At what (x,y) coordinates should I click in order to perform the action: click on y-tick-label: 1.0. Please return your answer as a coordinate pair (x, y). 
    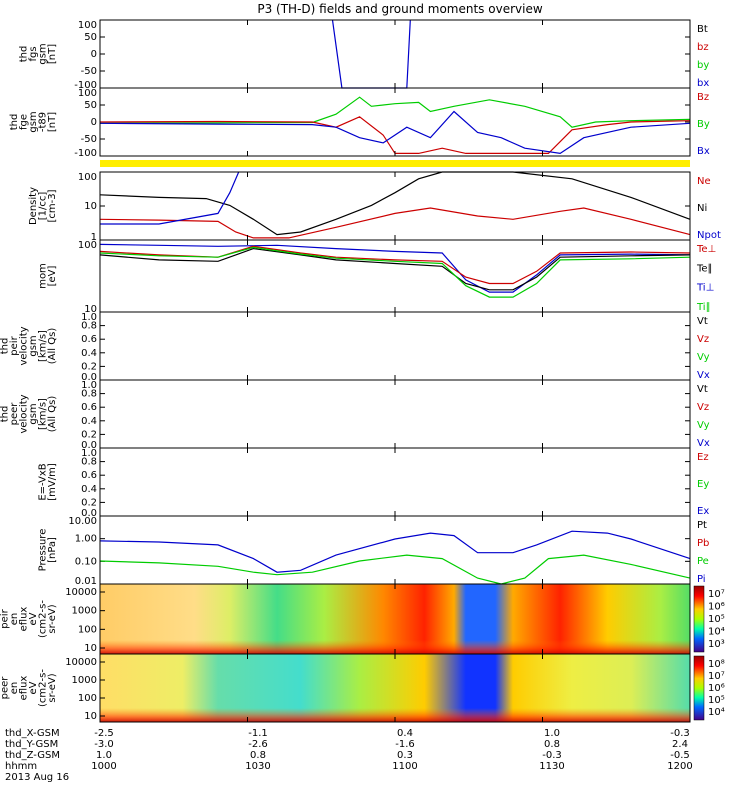
    Looking at the image, I should click on (89, 317).